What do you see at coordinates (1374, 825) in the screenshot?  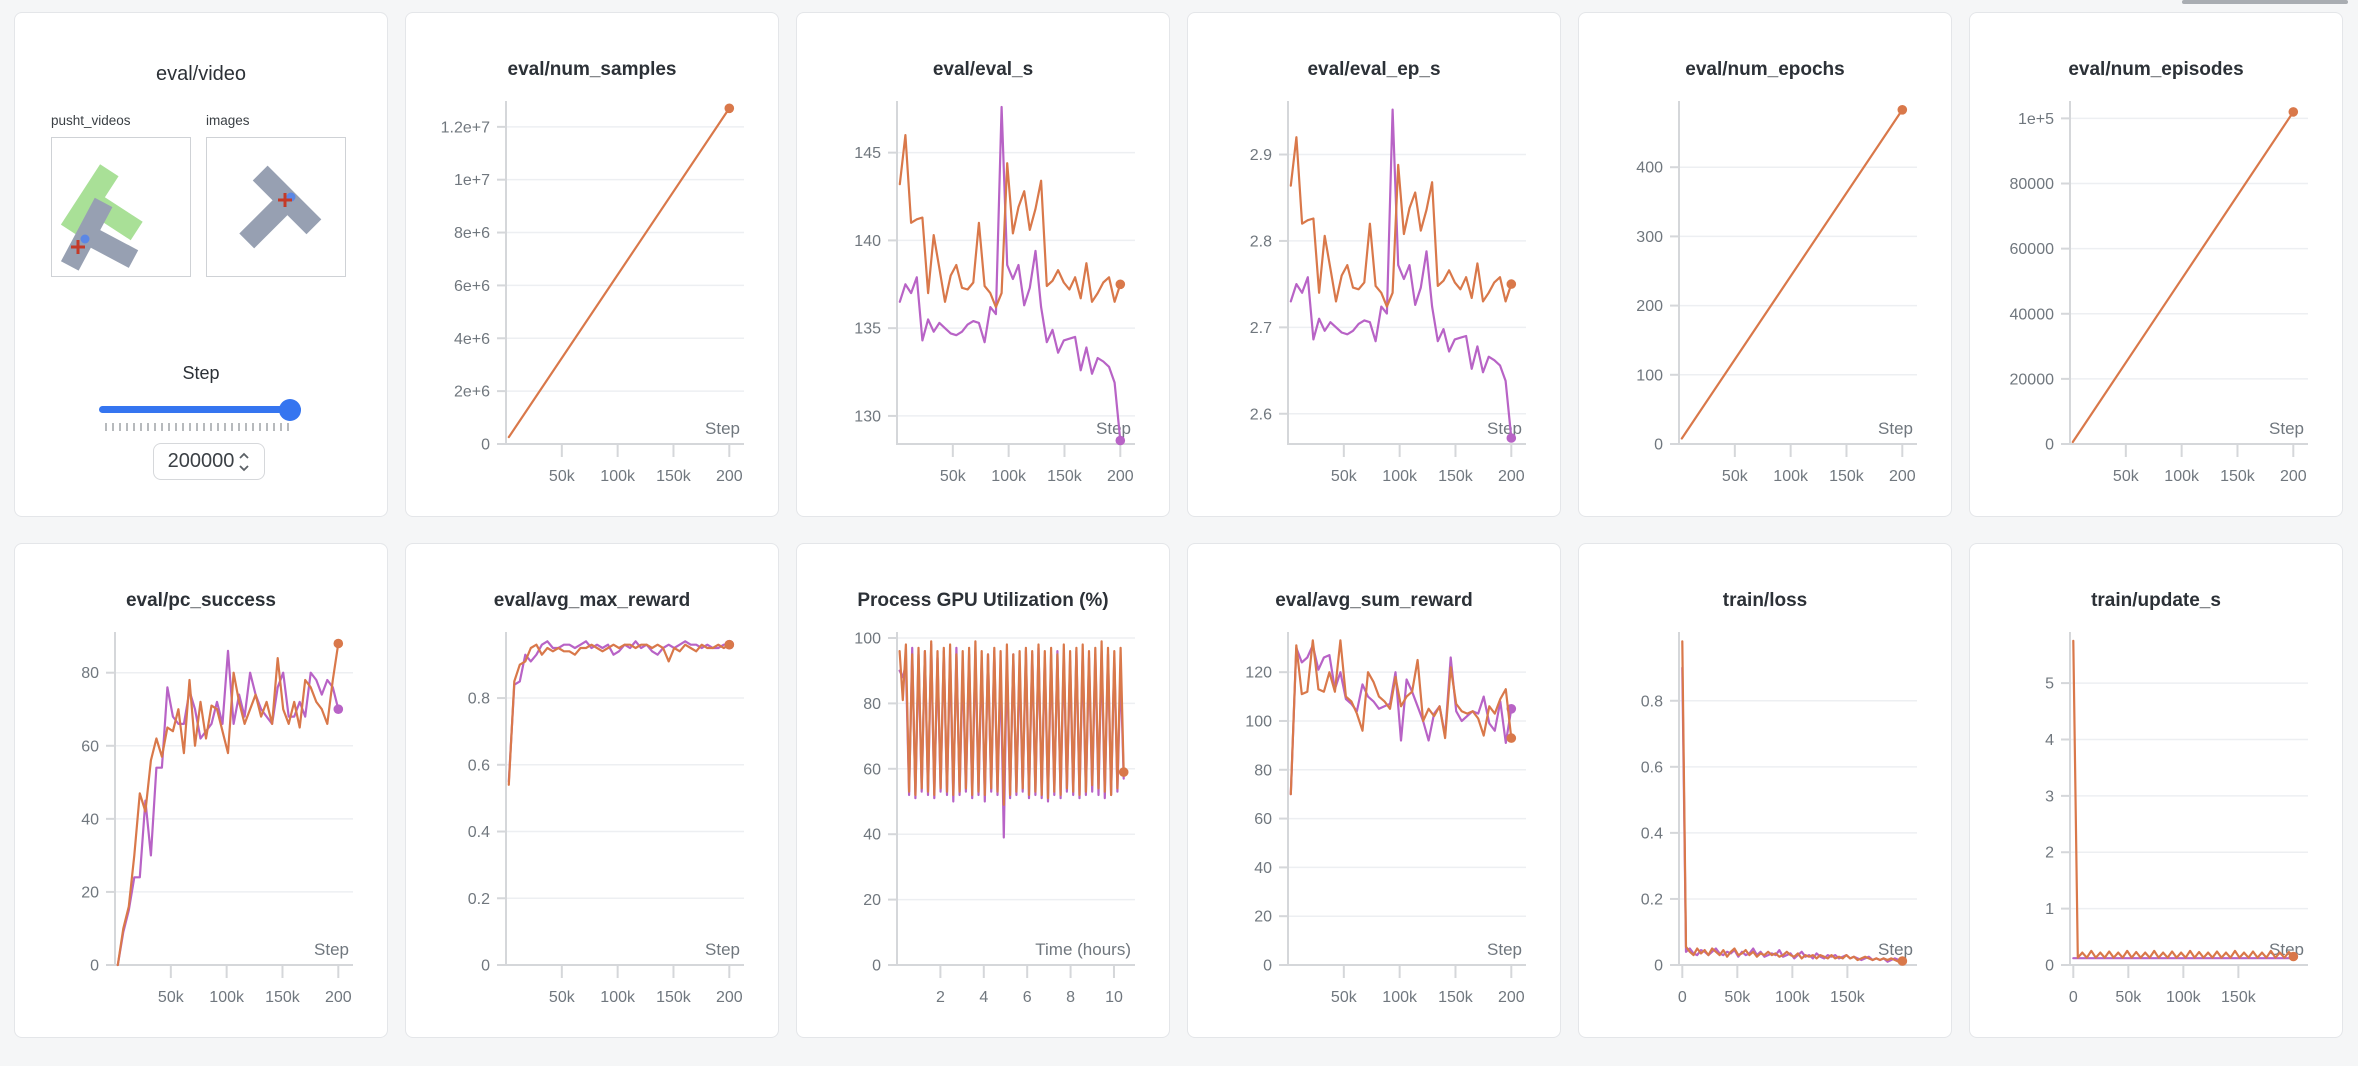 I see `chart-canvas-avg_sum_reward: 0 20 40 60 80 100 120 50k 100k 150k 200 Step` at bounding box center [1374, 825].